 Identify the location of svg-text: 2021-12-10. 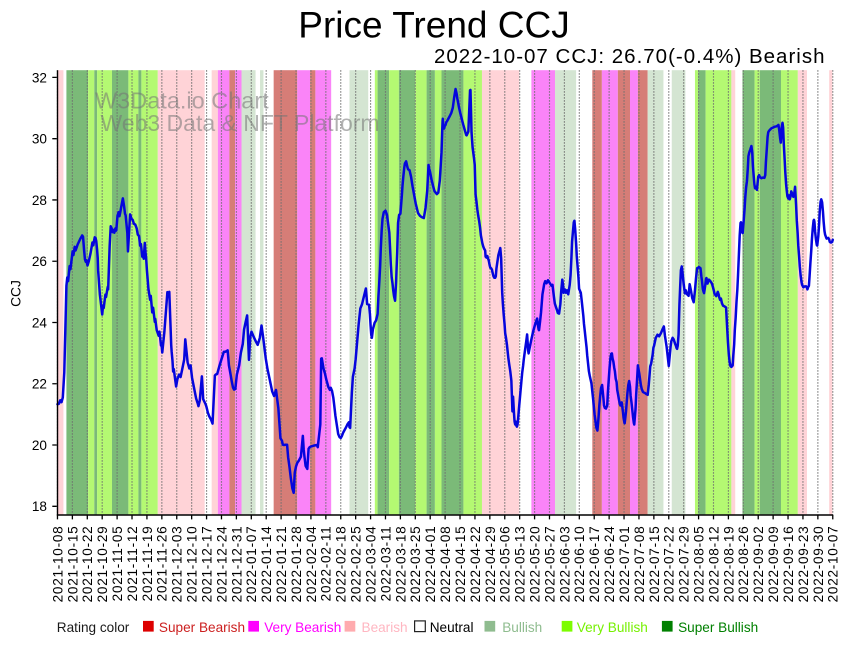
(192, 564).